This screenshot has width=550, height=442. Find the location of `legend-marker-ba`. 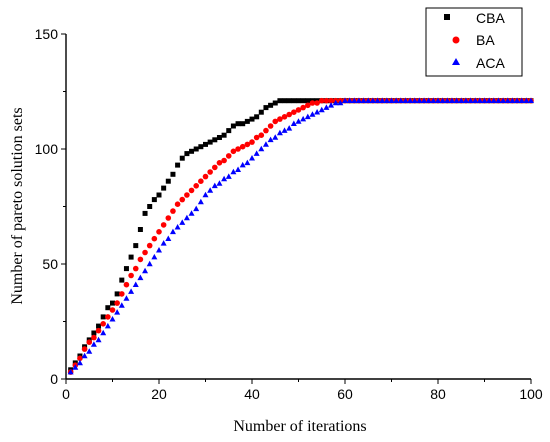

legend-marker-ba is located at coordinates (456, 40).